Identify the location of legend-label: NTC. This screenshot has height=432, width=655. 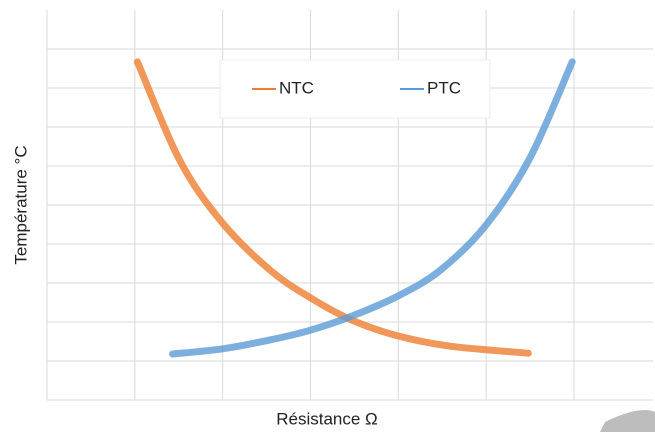
(296, 87).